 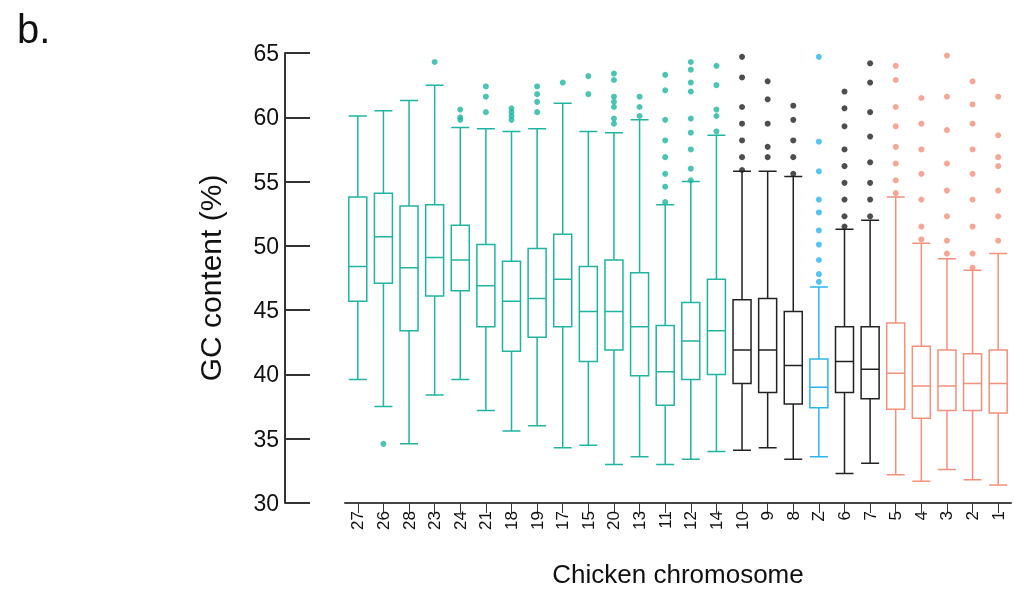 I want to click on x-tick-label: 2, so click(x=973, y=516).